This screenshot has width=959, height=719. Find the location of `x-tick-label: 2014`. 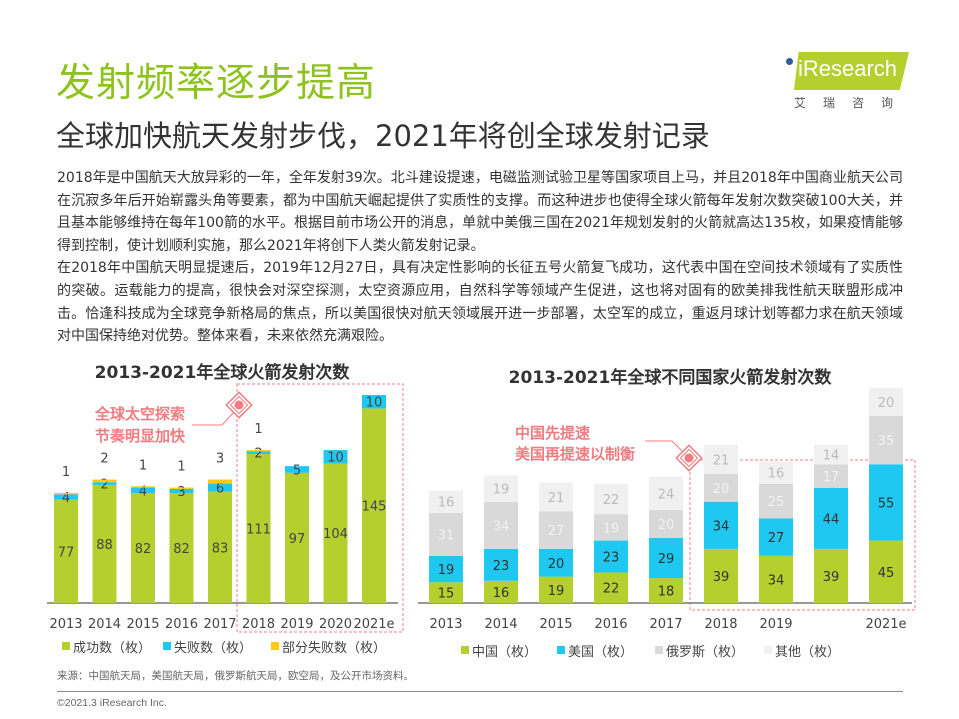

x-tick-label: 2014 is located at coordinates (104, 624).